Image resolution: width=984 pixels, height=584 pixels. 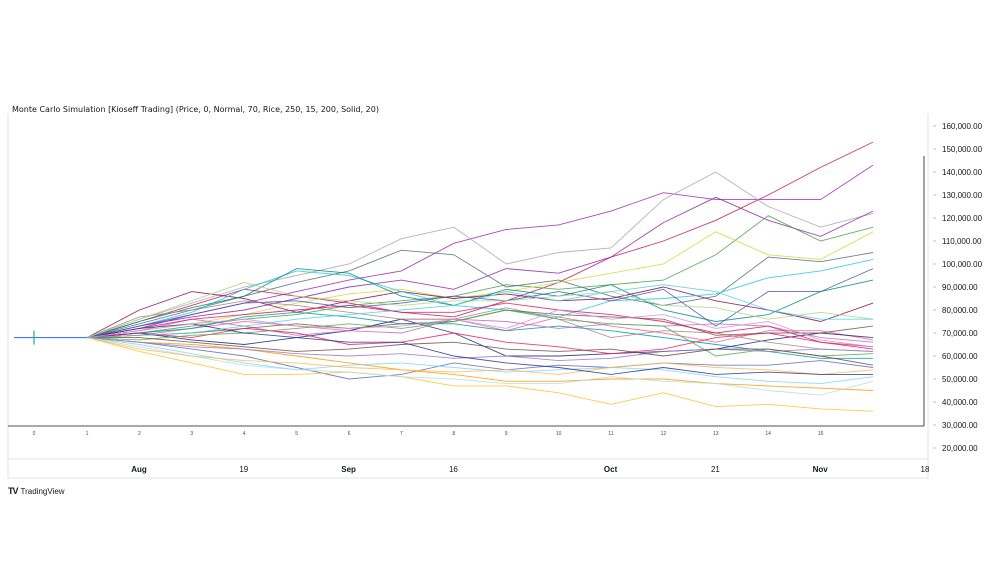 I want to click on step-label: 2, so click(x=139, y=434).